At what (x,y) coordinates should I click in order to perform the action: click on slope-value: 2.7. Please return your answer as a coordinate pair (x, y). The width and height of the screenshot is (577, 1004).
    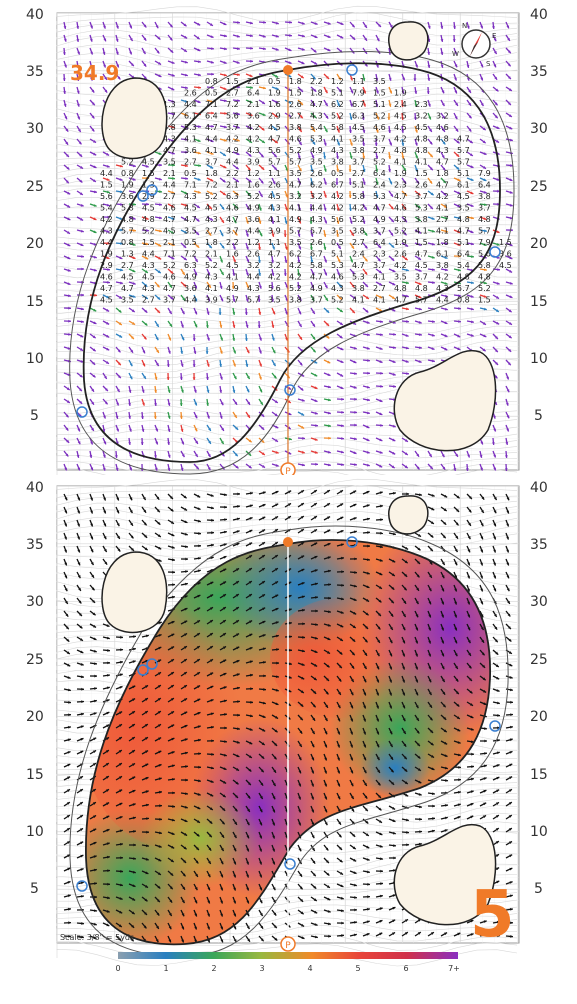
    Looking at the image, I should click on (190, 162).